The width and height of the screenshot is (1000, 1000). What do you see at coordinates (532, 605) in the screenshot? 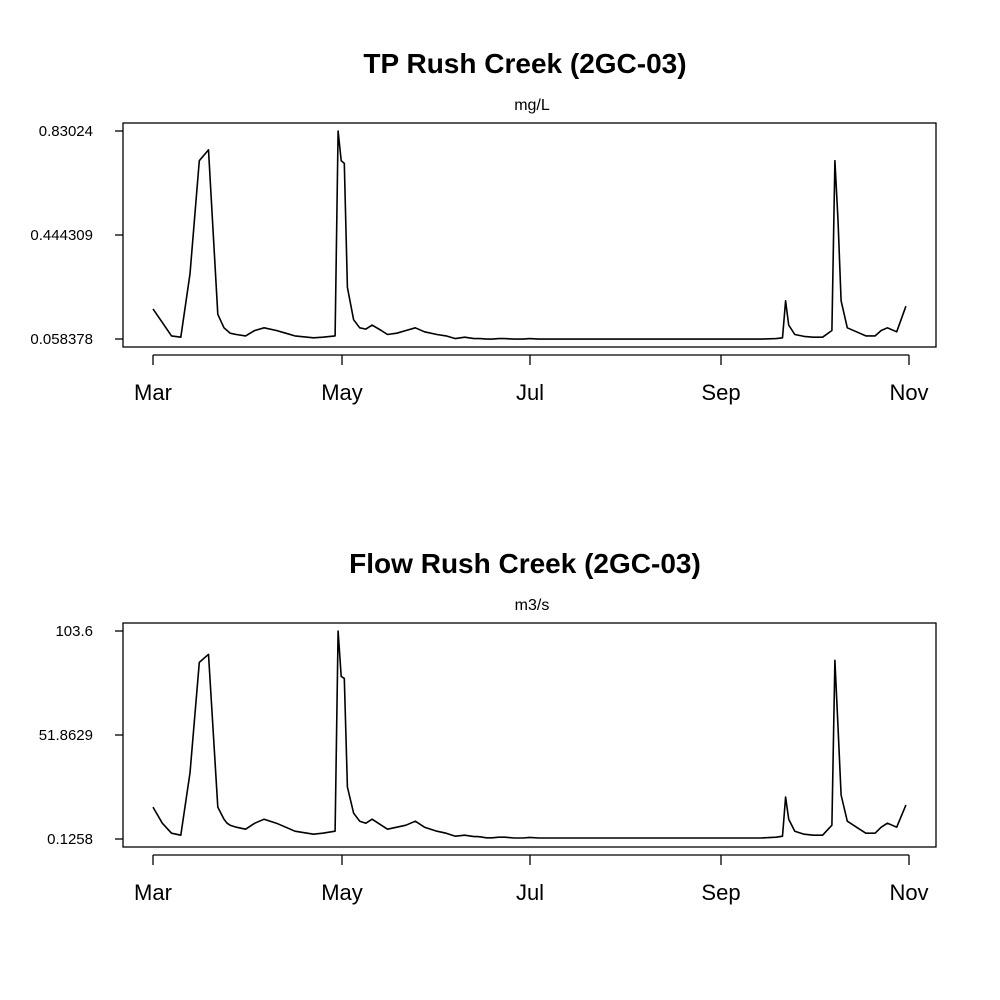
I see `chart-subtitle: m3/s` at bounding box center [532, 605].